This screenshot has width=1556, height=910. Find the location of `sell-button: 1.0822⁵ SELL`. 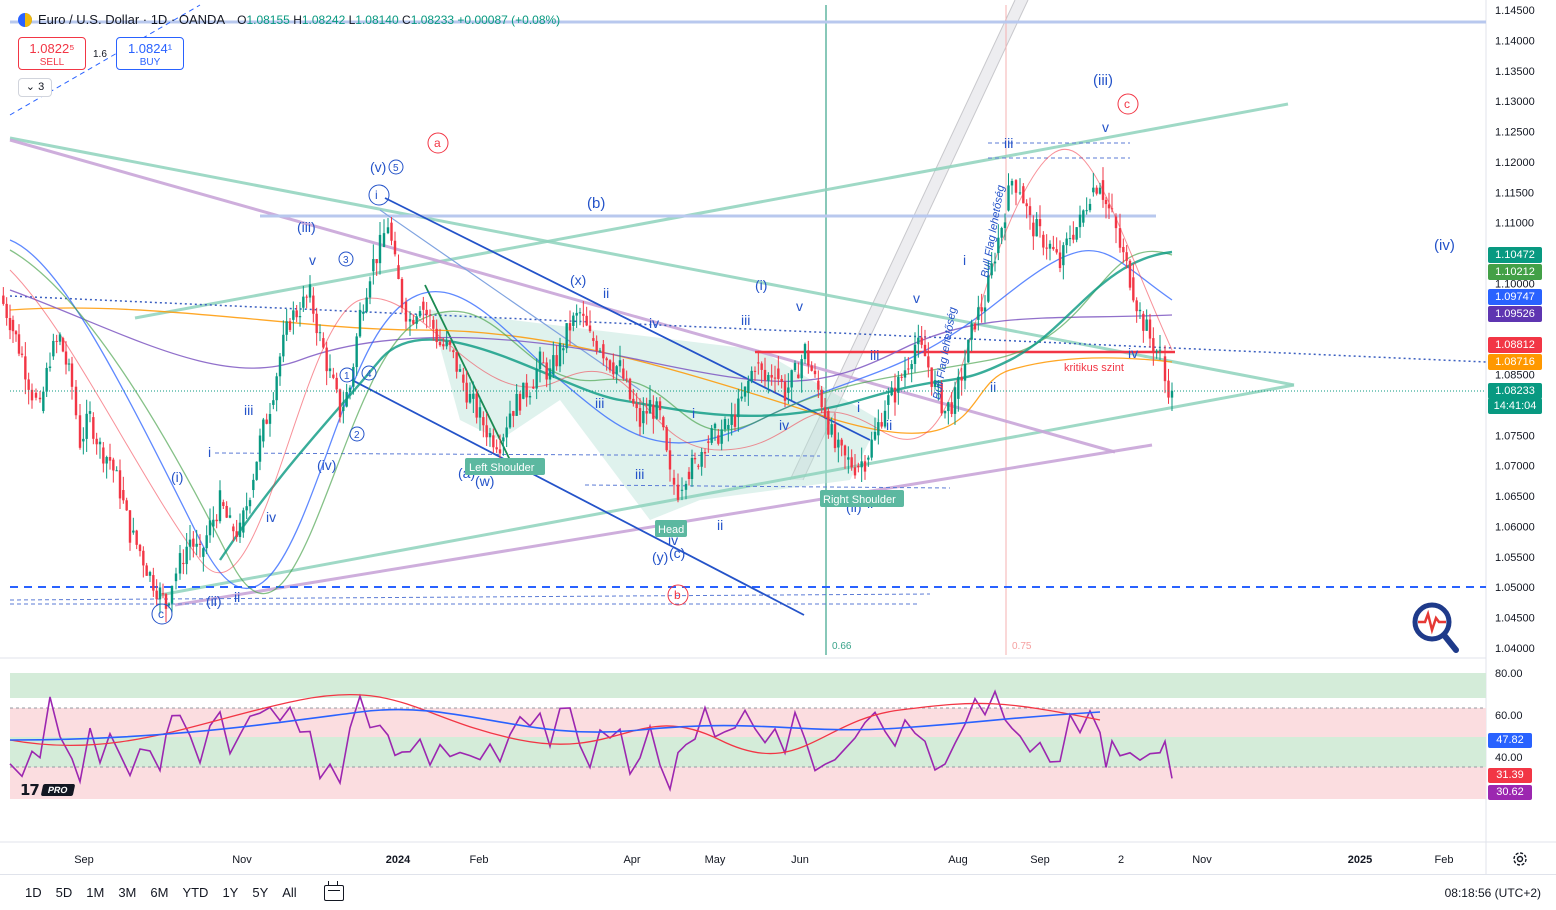

sell-button: 1.0822⁵ SELL is located at coordinates (52, 53).